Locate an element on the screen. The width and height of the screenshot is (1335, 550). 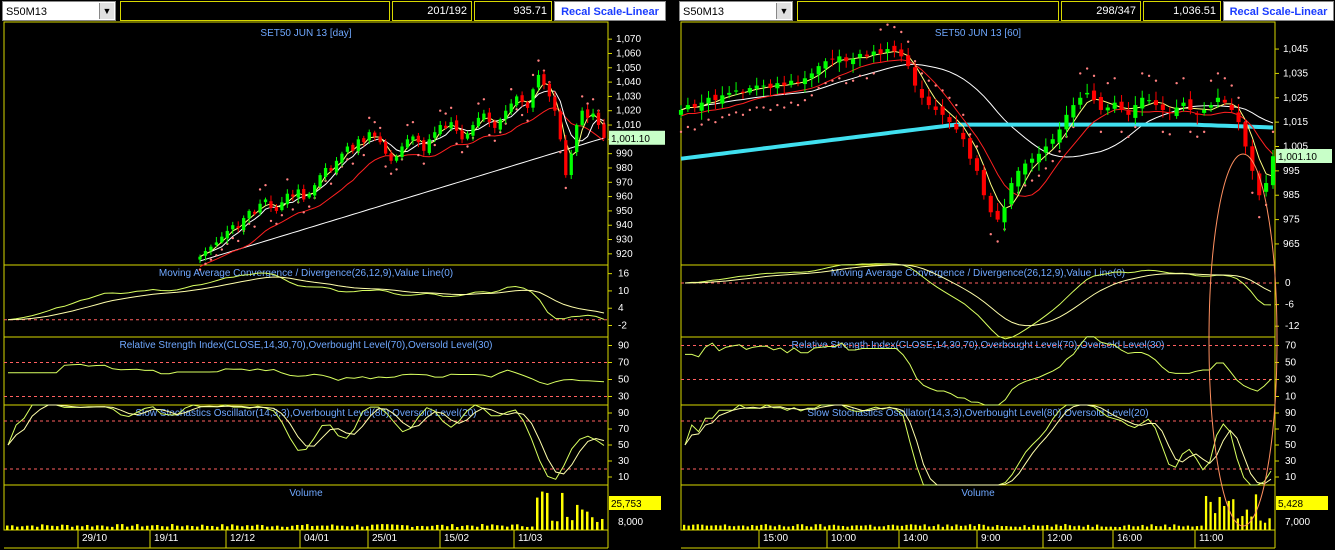
volume-title: Volume is located at coordinates (306, 493).